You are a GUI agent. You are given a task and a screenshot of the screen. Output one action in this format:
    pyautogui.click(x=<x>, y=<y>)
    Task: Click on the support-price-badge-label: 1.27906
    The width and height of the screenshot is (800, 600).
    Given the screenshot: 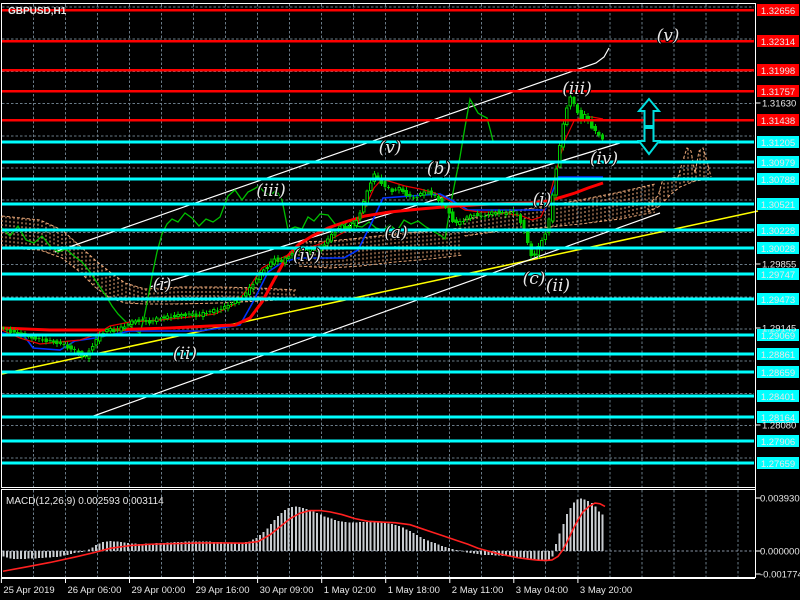 What is the action you would take?
    pyautogui.click(x=778, y=442)
    